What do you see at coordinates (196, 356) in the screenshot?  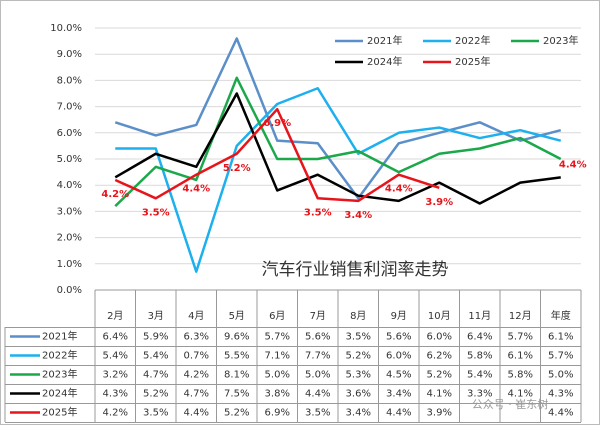 I see `table-cell: 0.7%` at bounding box center [196, 356].